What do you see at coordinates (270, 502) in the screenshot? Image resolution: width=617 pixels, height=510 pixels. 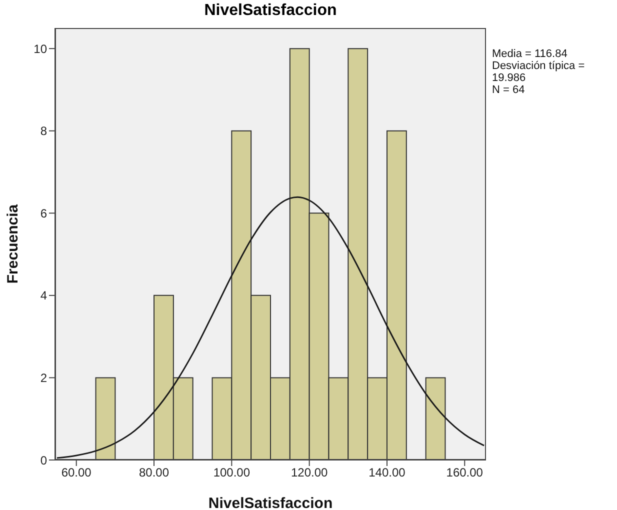 I see `x-axis-title: NivelSatisfaccion` at bounding box center [270, 502].